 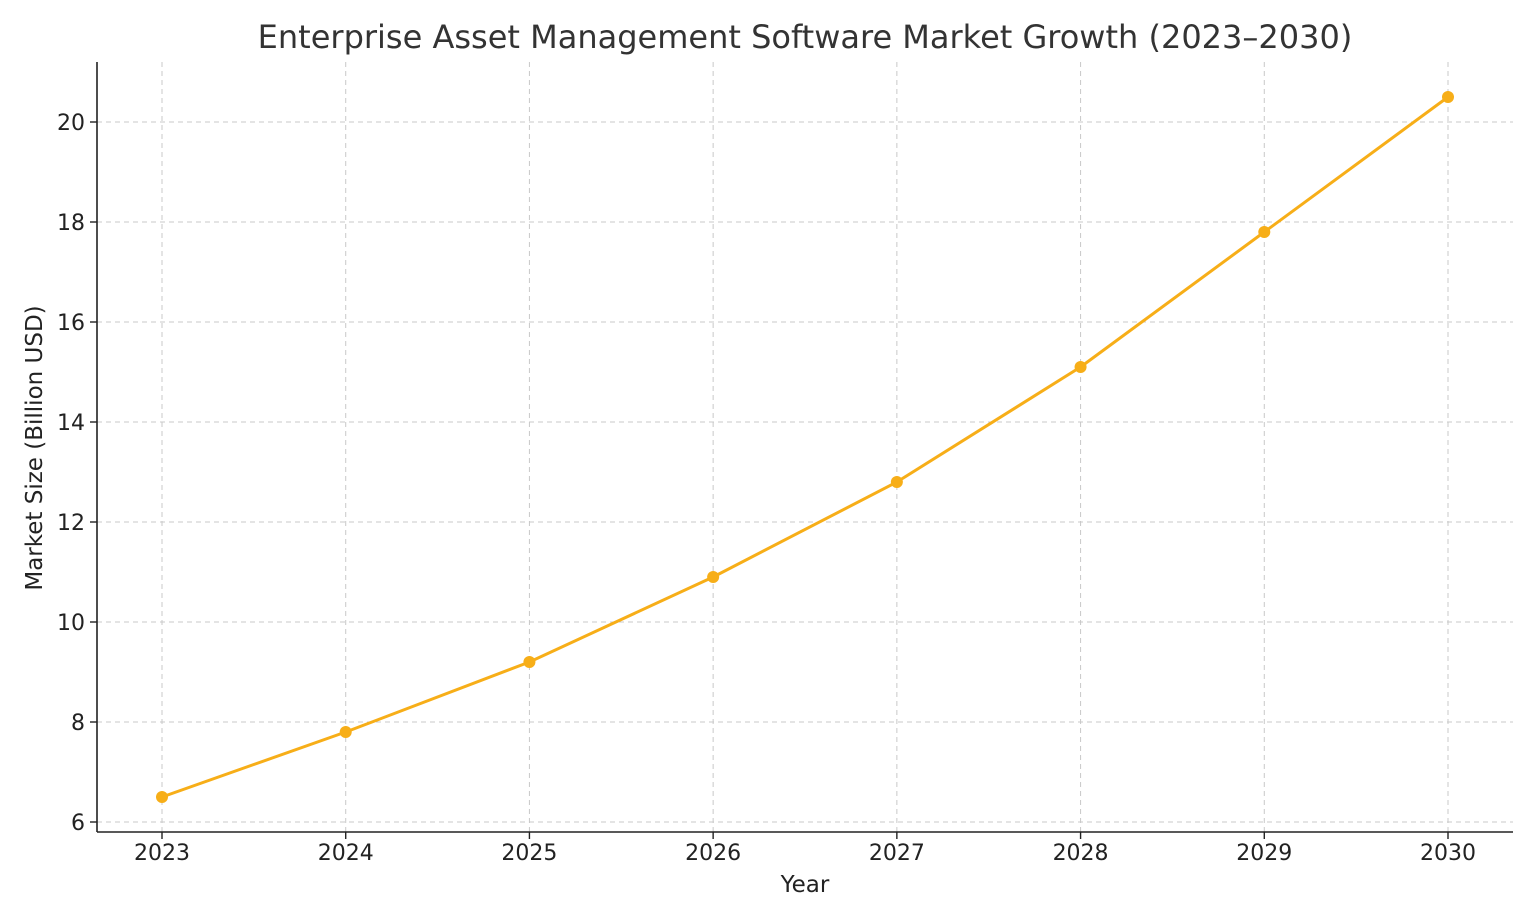 What do you see at coordinates (78, 723) in the screenshot?
I see `y-tick-label: 8` at bounding box center [78, 723].